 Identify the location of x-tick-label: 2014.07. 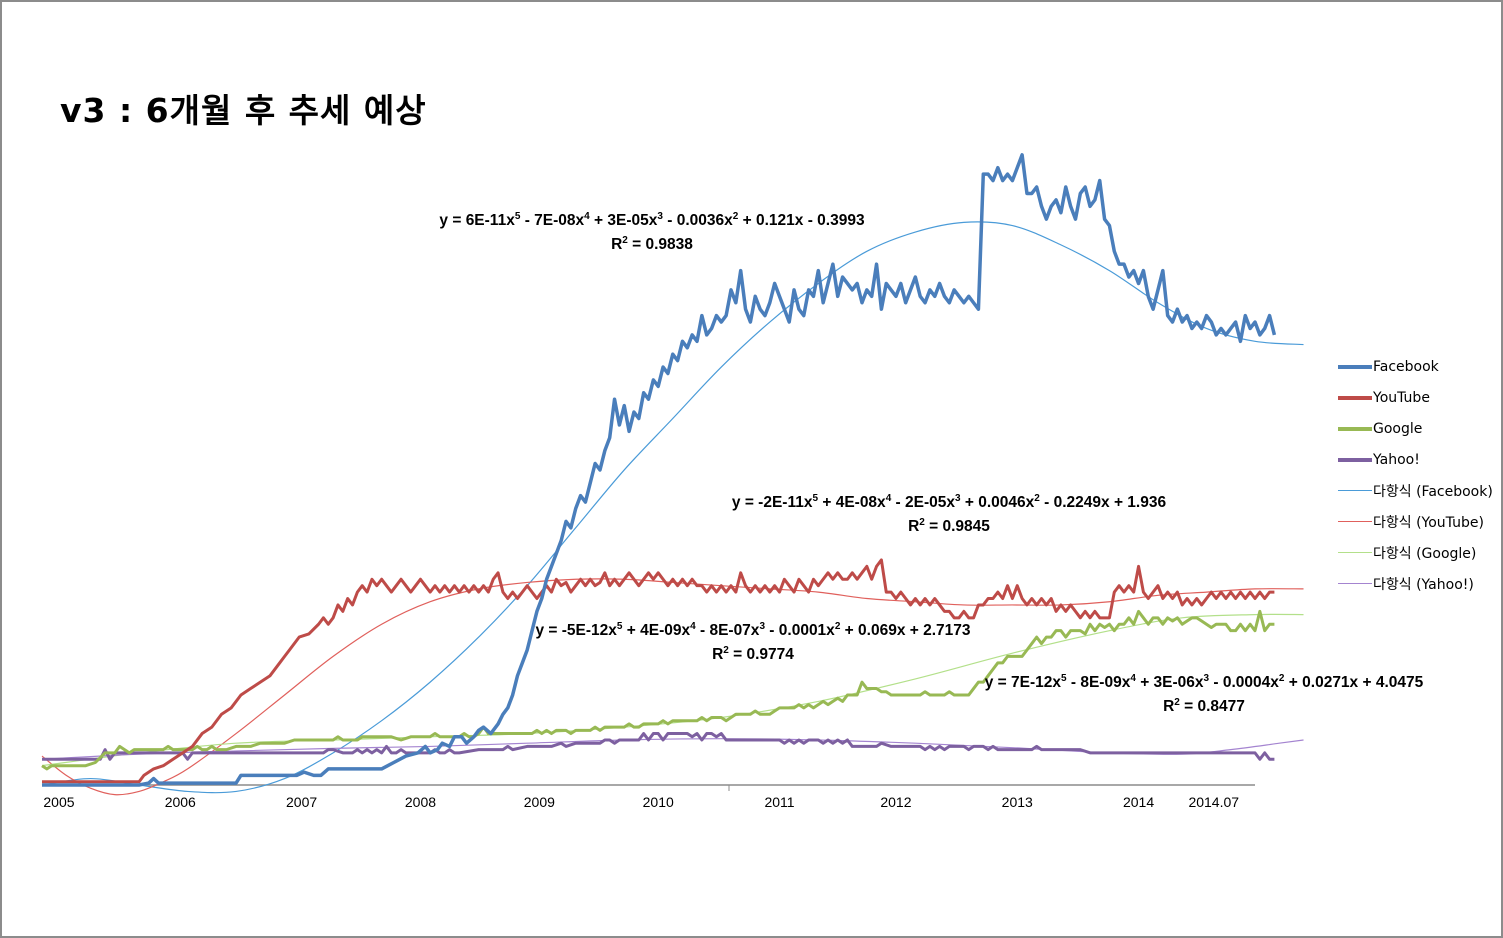
(1214, 802).